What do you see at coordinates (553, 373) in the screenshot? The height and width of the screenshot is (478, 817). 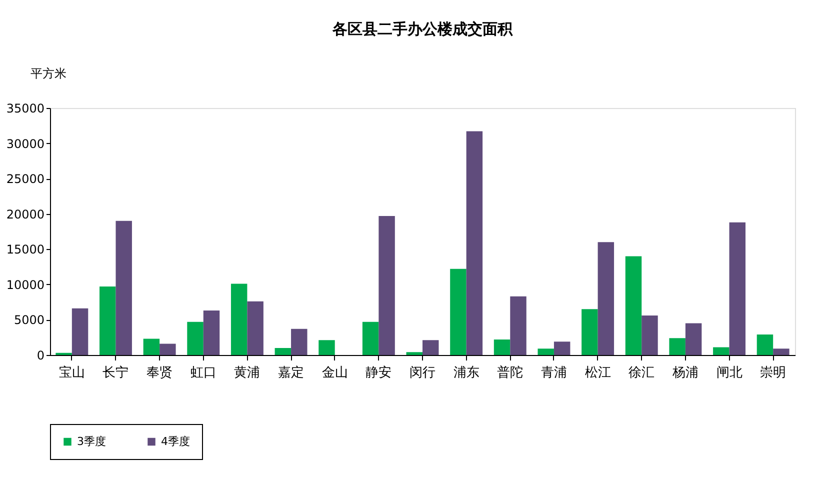 I see `x-tick-label: 青浦` at bounding box center [553, 373].